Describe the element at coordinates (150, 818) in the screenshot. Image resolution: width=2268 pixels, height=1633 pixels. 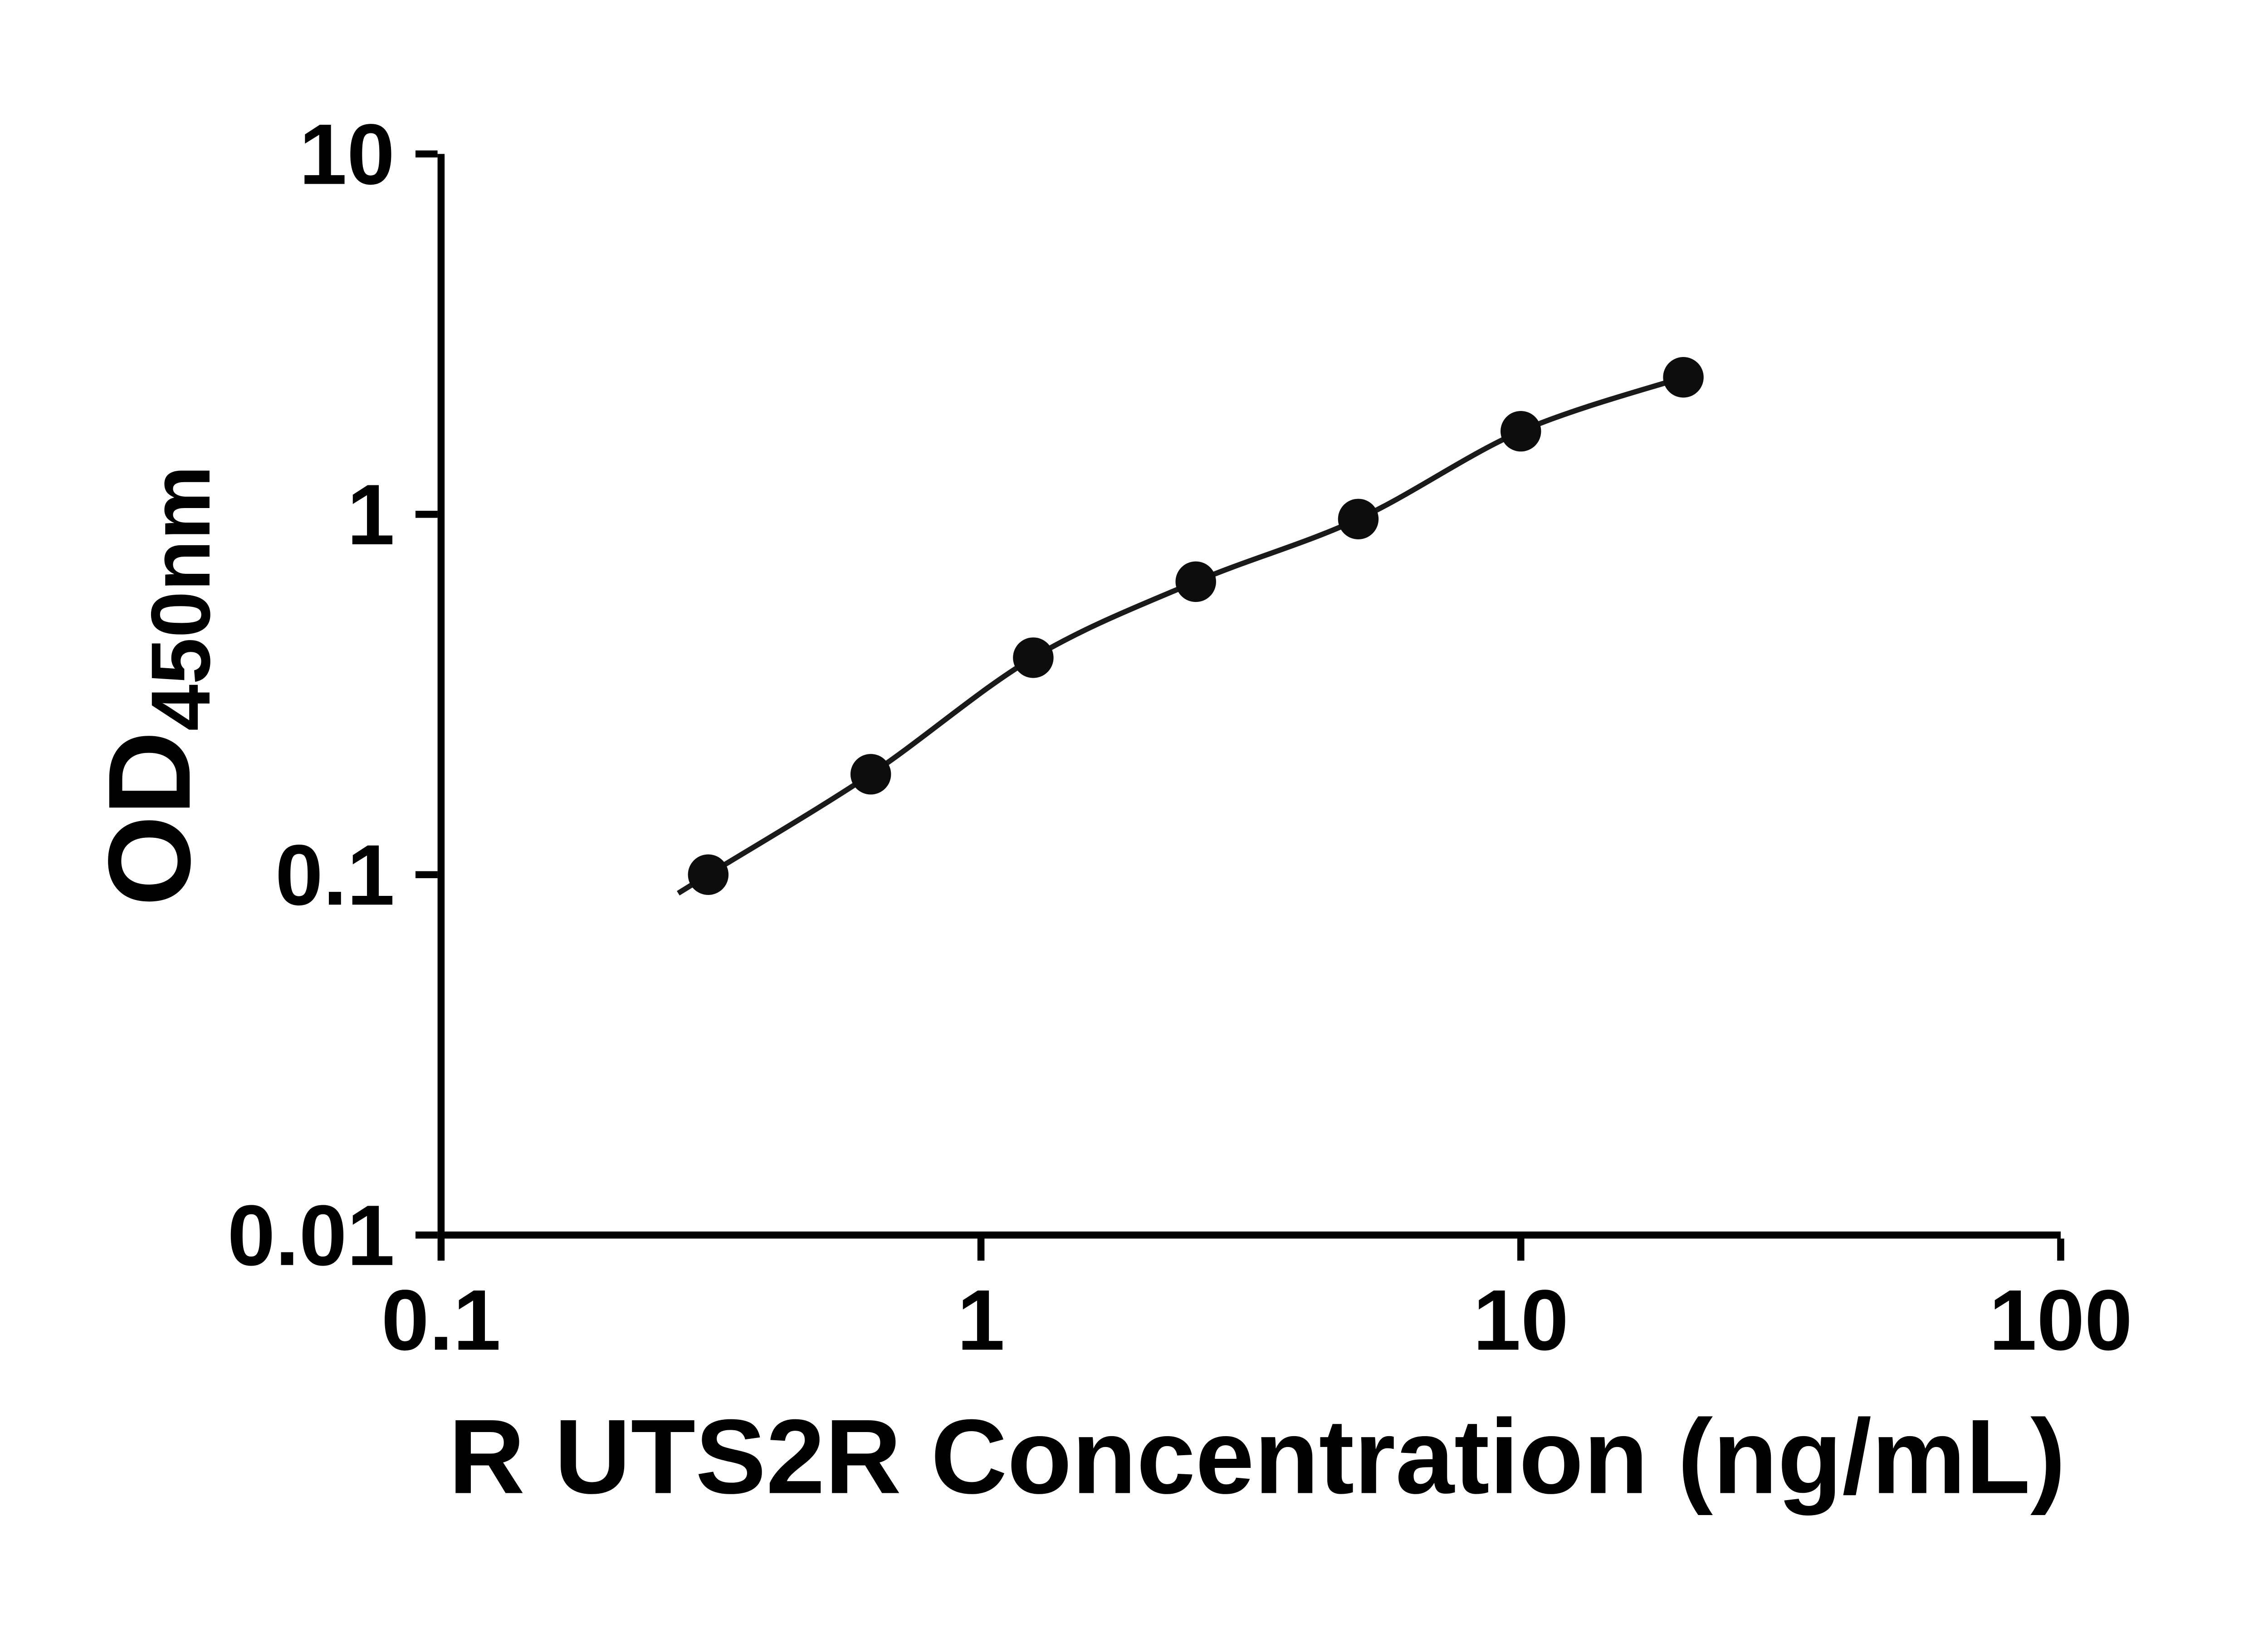
I see `y-axis-title-main: OD` at that location.